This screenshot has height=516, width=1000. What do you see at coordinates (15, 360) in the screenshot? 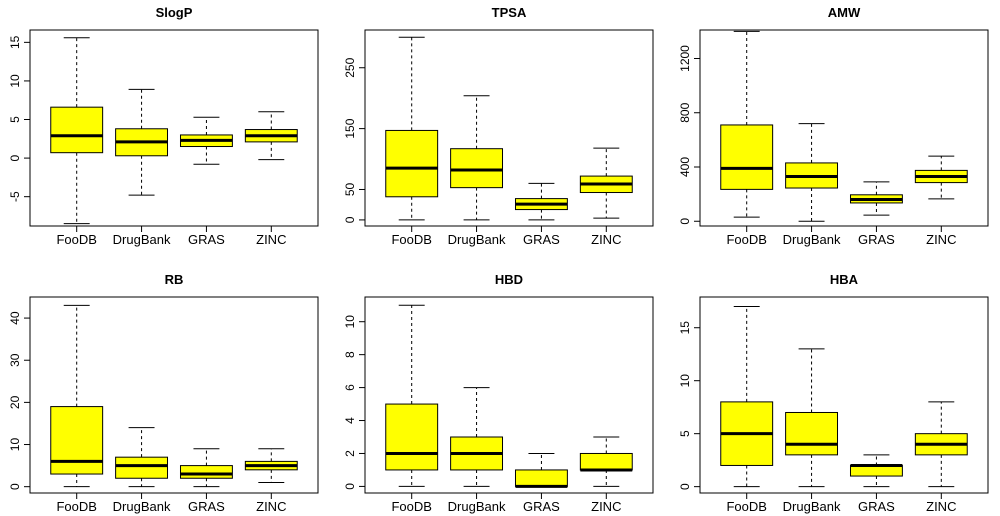
I see `rb-y-tick-label: 30` at bounding box center [15, 360].